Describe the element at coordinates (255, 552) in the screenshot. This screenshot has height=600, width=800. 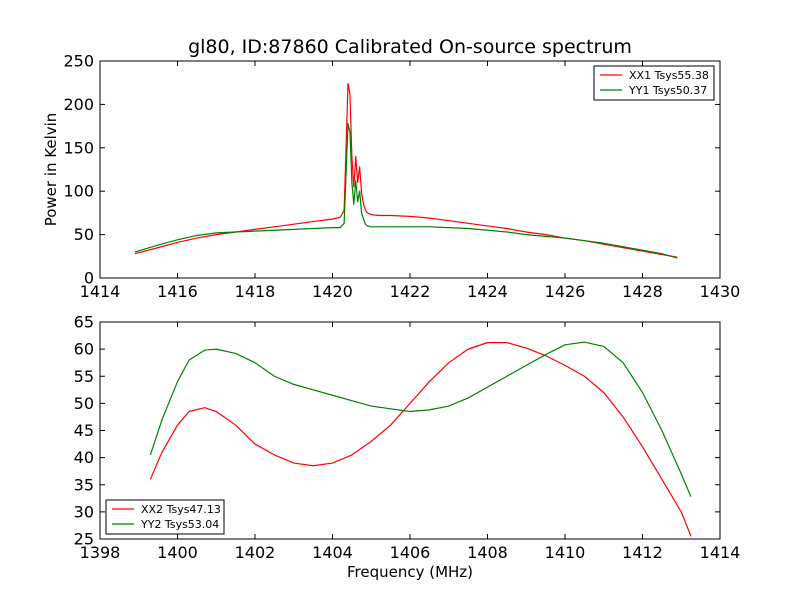
I see `x-tick-label: 1402` at that location.